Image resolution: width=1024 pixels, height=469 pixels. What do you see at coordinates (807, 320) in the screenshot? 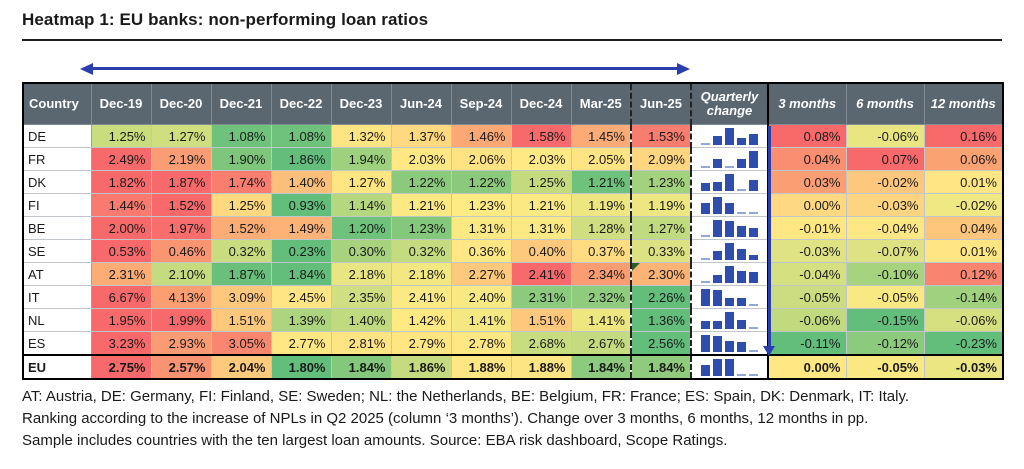
I see `change-cell: -0.06%` at bounding box center [807, 320].